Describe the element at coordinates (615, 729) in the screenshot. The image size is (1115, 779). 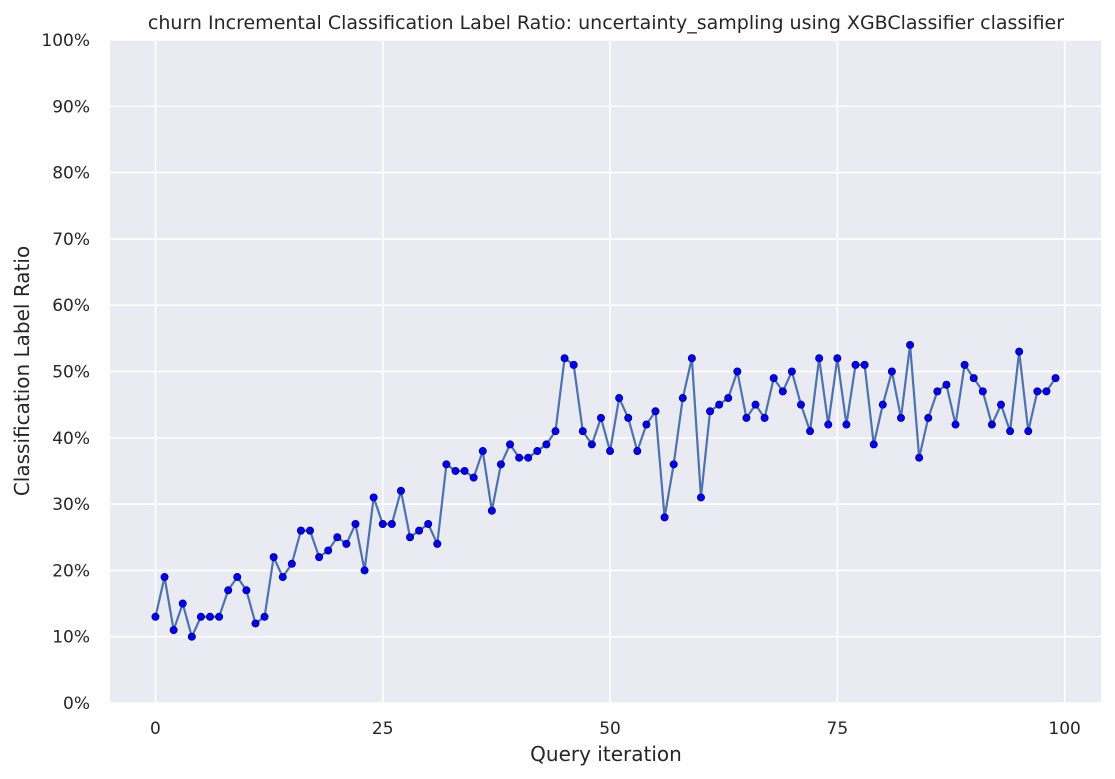
I see `x-tick-labels: 0 25 50 75 100` at that location.